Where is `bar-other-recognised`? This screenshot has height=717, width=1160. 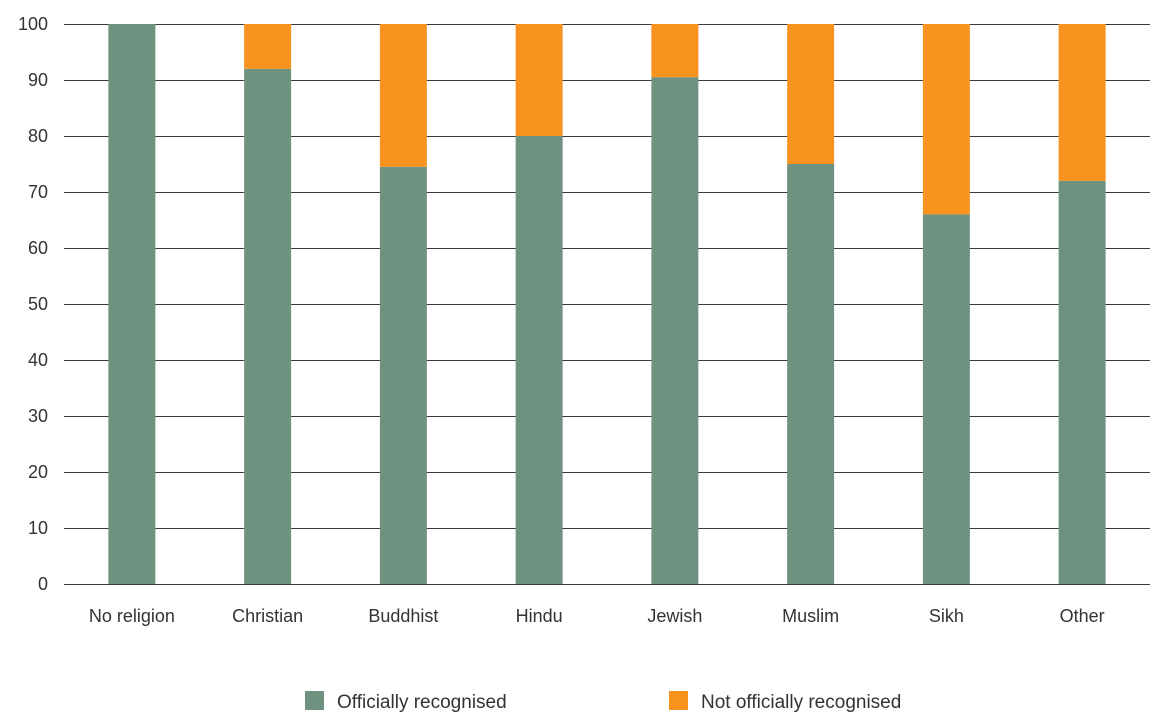
bar-other-recognised is located at coordinates (1082, 382).